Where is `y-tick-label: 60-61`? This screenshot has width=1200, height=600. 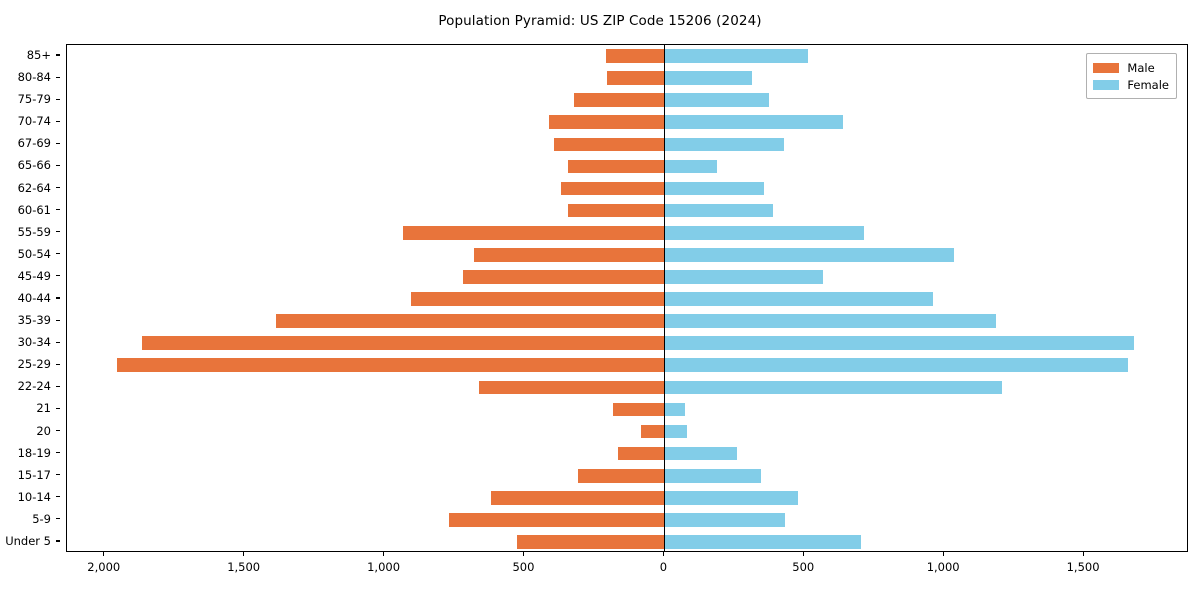 y-tick-label: 60-61 is located at coordinates (34, 209).